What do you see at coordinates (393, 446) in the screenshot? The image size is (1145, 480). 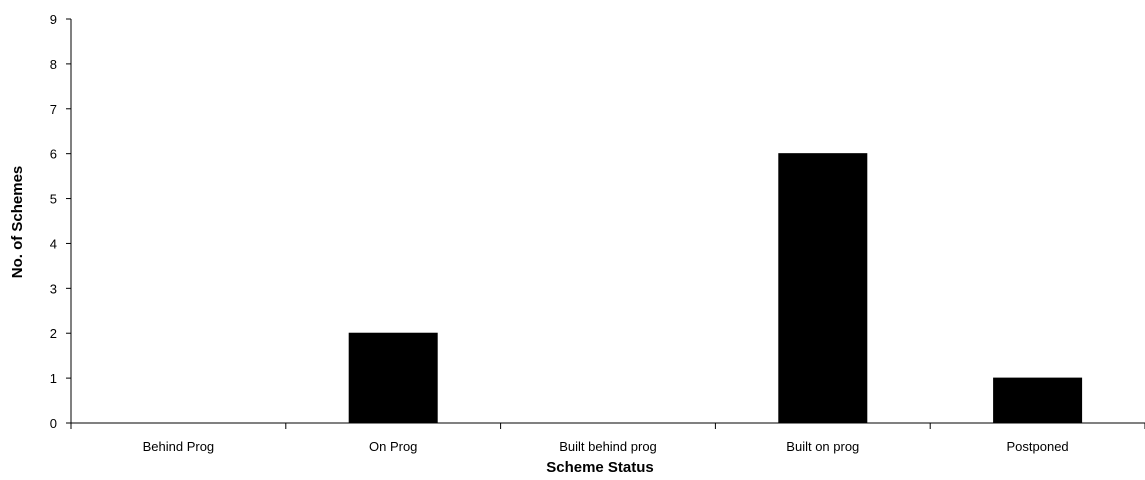 I see `x-tick-label: On Prog` at bounding box center [393, 446].